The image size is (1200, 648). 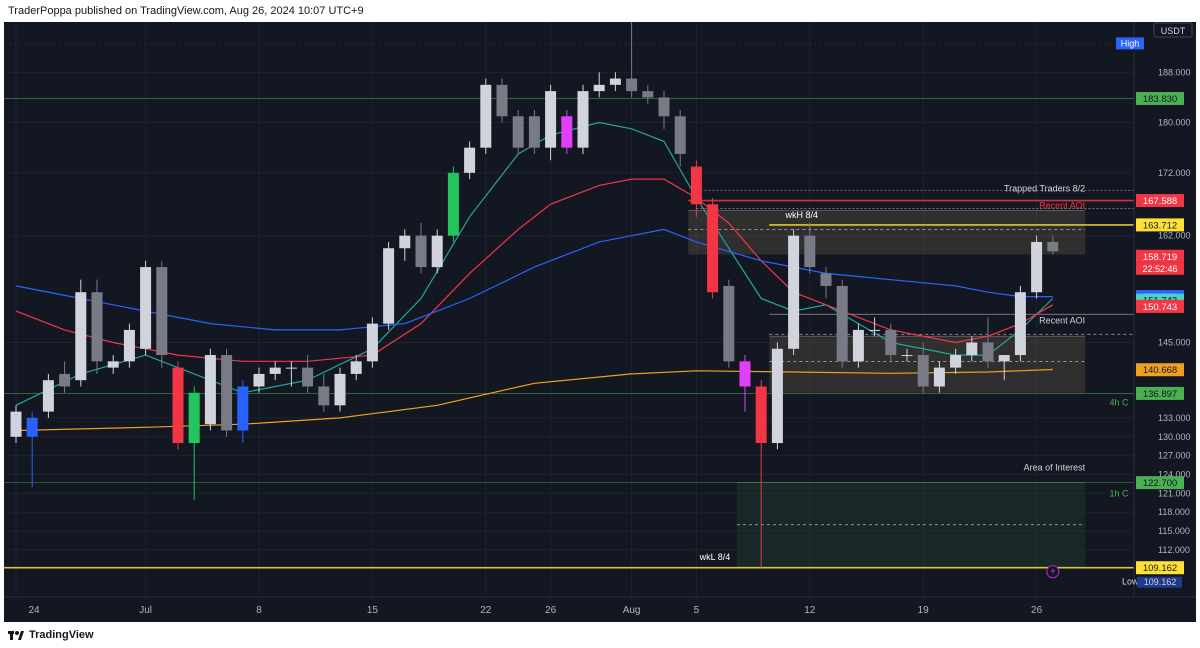 What do you see at coordinates (600, 636) in the screenshot?
I see `footer-bar: TradingView` at bounding box center [600, 636].